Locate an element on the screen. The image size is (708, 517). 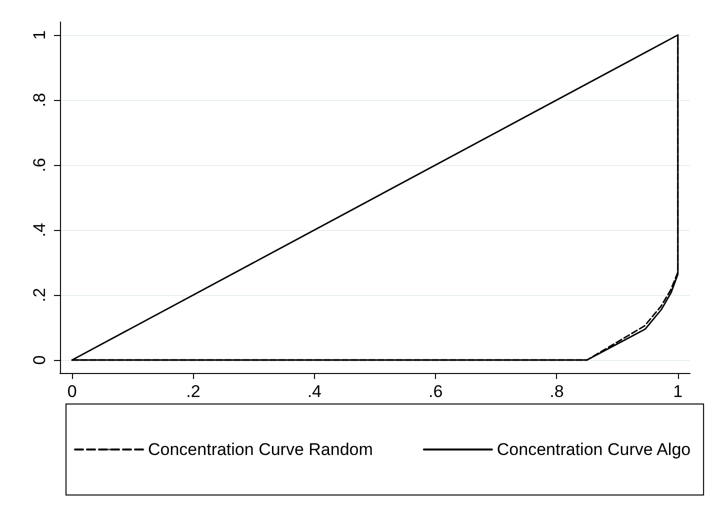
x-tick-label: .6 is located at coordinates (435, 391).